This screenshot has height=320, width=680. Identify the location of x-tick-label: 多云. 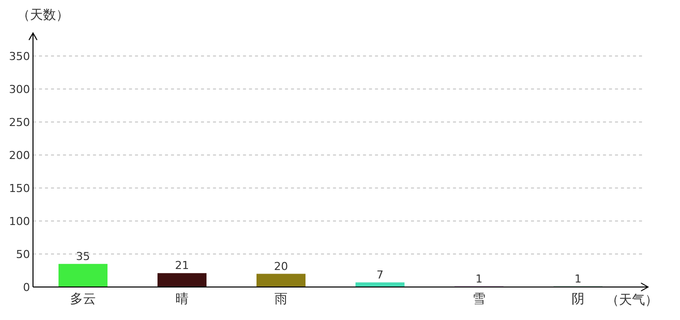
(83, 299).